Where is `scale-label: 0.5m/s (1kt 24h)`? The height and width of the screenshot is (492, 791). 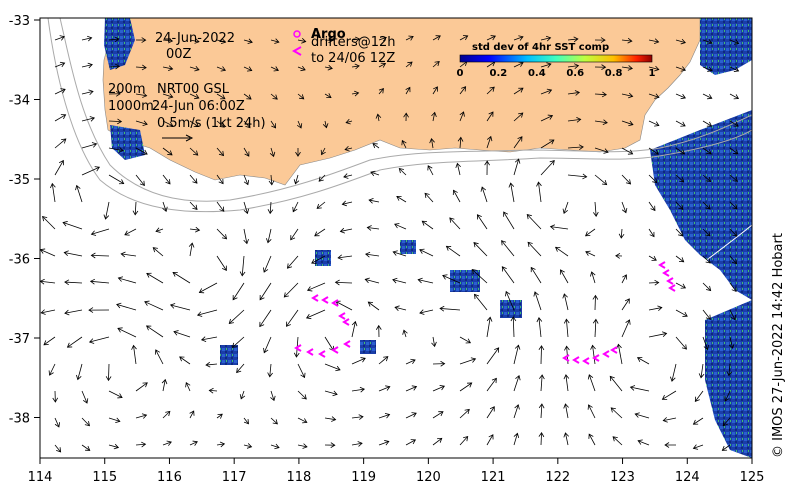
scale-label: 0.5m/s (1kt 24h) is located at coordinates (211, 123).